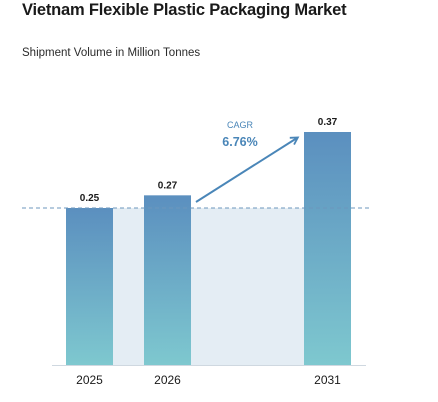 This screenshot has width=438, height=402. What do you see at coordinates (239, 142) in the screenshot?
I see `cagr-value: 6.76%` at bounding box center [239, 142].